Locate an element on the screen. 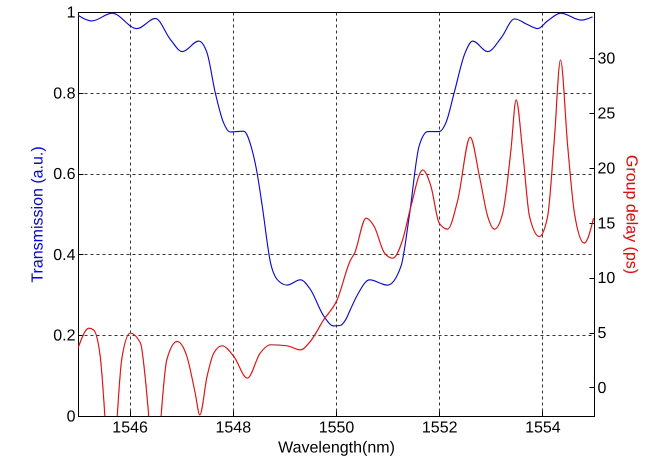 The height and width of the screenshot is (476, 649). y2-tick-label: 15 is located at coordinates (607, 223).